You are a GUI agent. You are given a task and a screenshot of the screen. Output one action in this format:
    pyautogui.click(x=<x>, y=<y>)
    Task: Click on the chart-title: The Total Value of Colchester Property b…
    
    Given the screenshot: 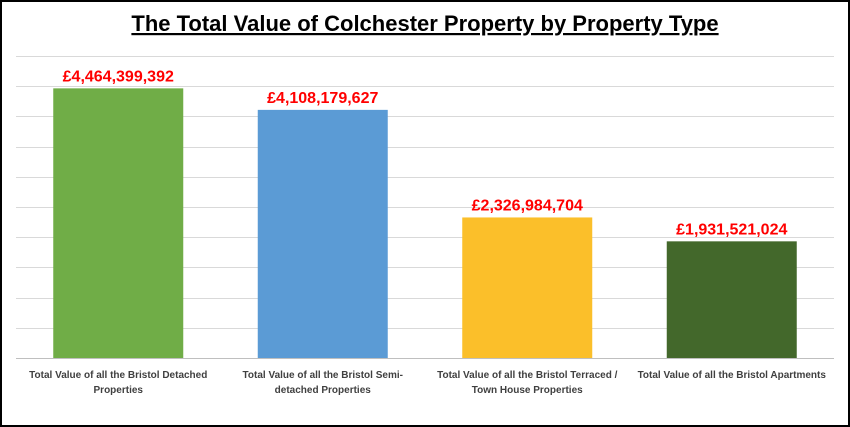 What is the action you would take?
    pyautogui.click(x=424, y=23)
    